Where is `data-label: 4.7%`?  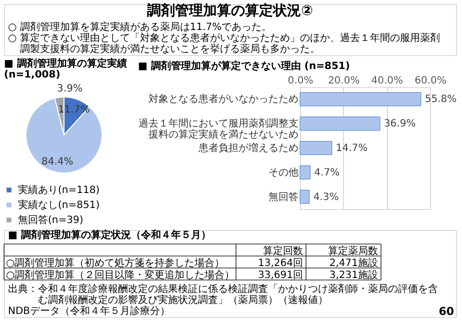
data-label: 4.7% is located at coordinates (327, 172).